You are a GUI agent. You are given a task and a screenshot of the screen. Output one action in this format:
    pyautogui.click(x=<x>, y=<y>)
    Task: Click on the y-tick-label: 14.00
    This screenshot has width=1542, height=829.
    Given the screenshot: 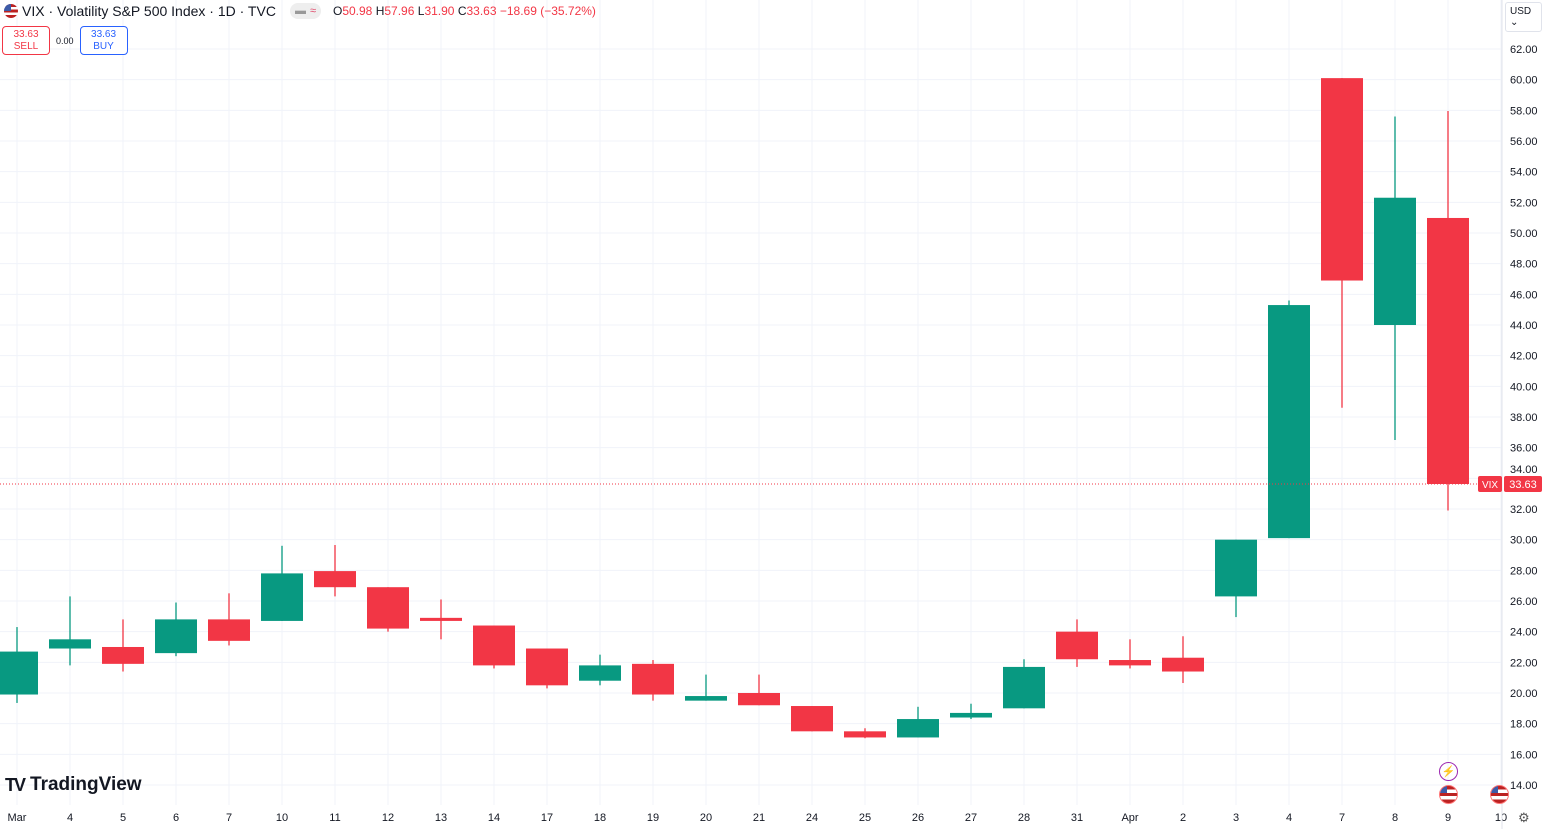 What is the action you would take?
    pyautogui.click(x=1524, y=786)
    